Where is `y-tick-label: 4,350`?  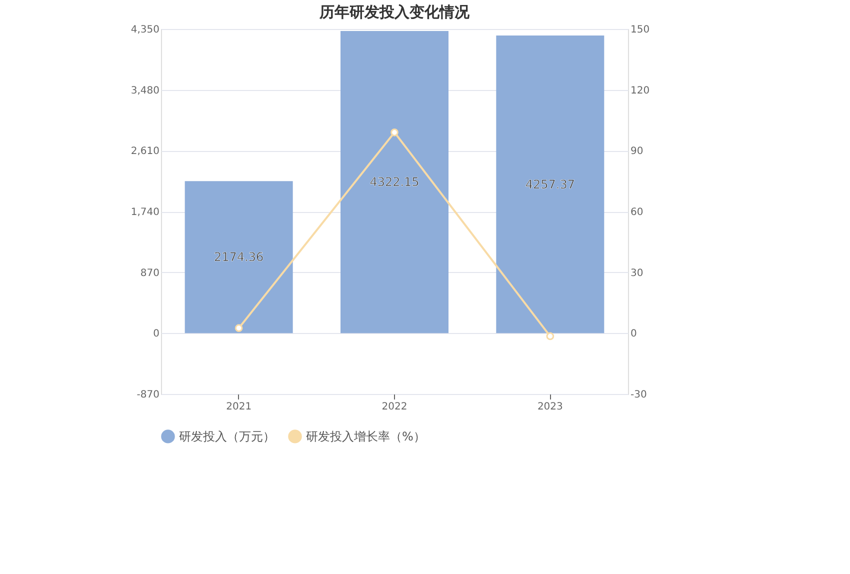 y-tick-label: 4,350 is located at coordinates (145, 30).